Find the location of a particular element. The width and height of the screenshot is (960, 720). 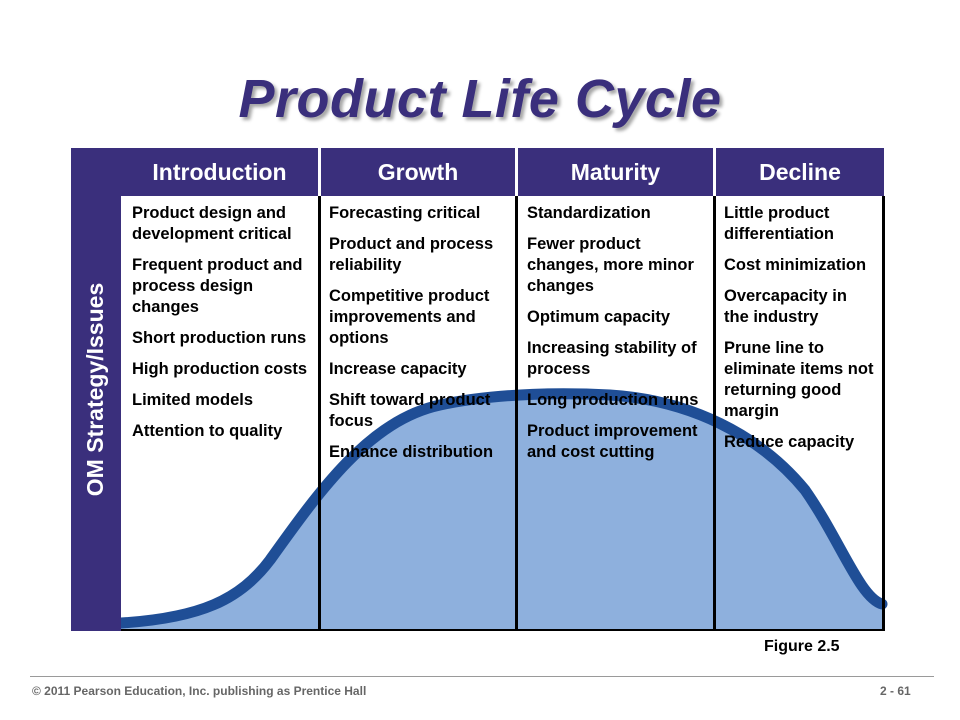

side-label: OM Strategy/Issues is located at coordinates (95, 389).